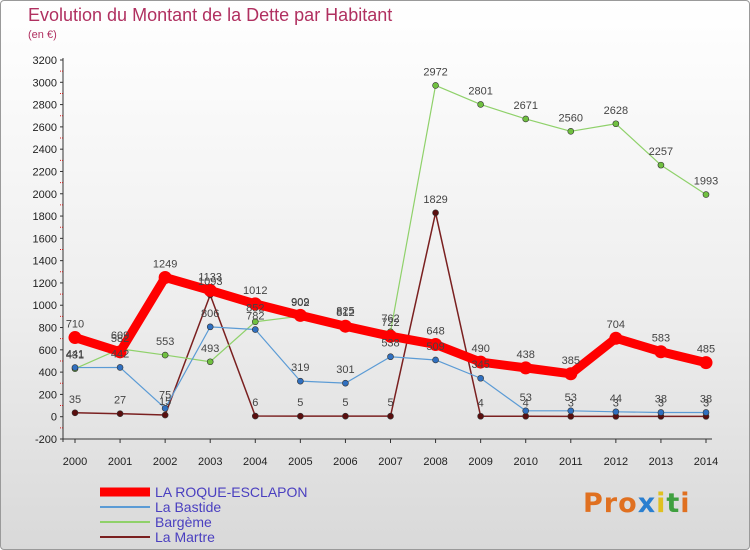 The height and width of the screenshot is (550, 750). What do you see at coordinates (390, 344) in the screenshot?
I see `data-label: 538` at bounding box center [390, 344].